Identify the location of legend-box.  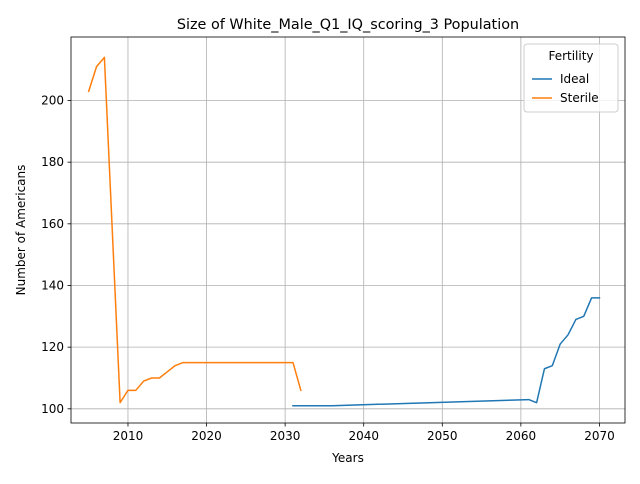
(571, 78).